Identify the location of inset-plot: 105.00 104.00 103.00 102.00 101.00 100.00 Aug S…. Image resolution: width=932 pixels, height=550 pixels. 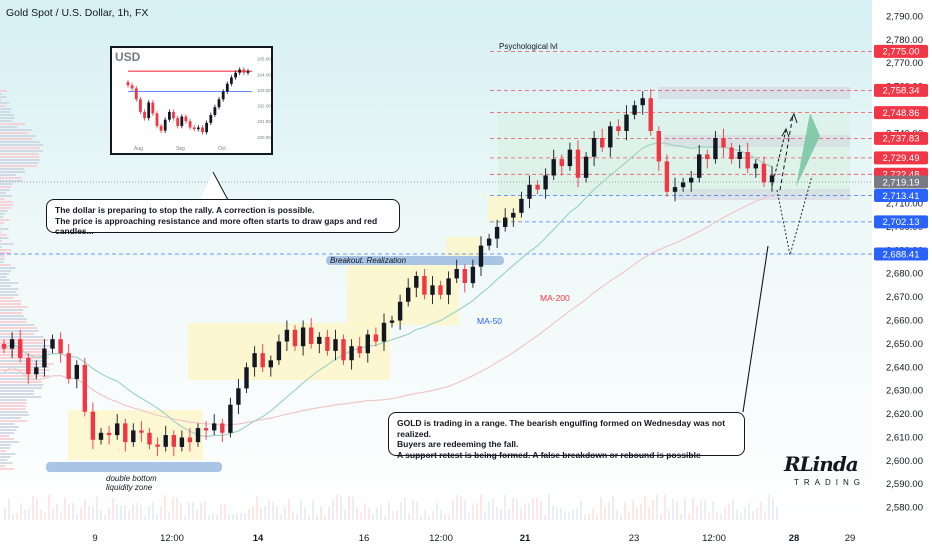
(198, 104).